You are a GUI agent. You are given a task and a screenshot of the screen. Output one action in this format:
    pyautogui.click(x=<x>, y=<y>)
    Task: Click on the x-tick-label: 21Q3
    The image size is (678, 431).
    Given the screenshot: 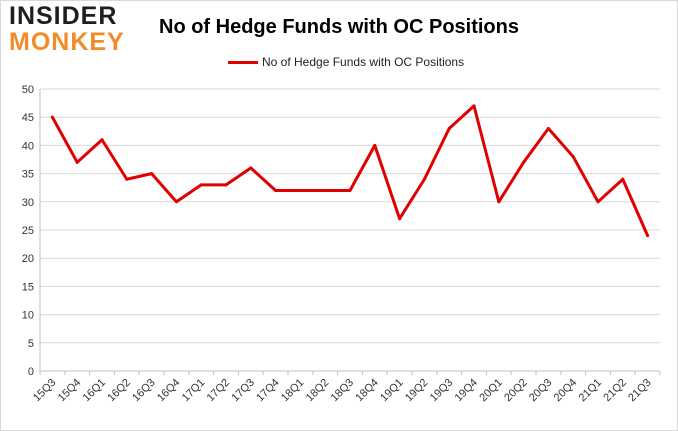 What is the action you would take?
    pyautogui.click(x=640, y=391)
    